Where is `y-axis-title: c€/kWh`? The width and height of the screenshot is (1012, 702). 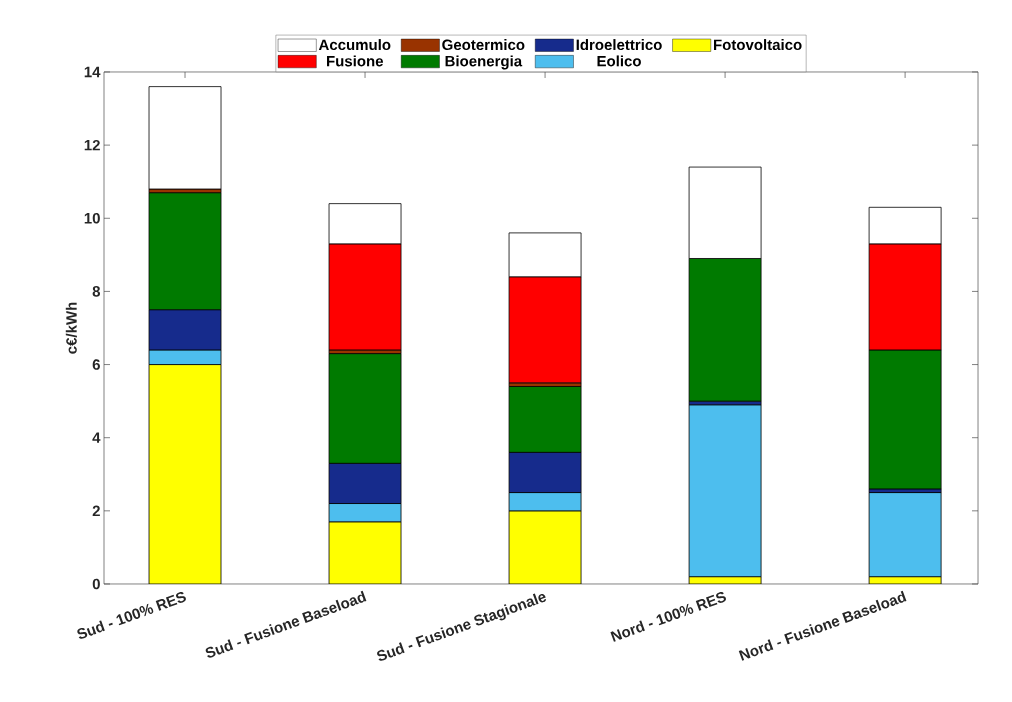
y-axis-title: c€/kWh is located at coordinates (71, 328).